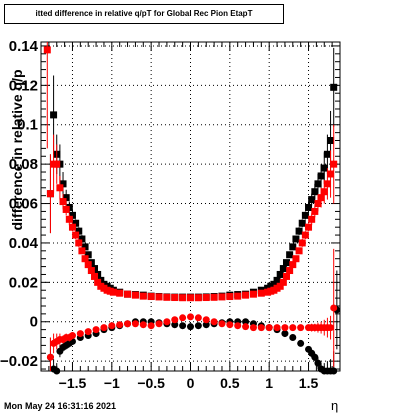 This screenshot has height=414, width=400. Describe the element at coordinates (269, 383) in the screenshot. I see `x-tick-label: 1` at that location.